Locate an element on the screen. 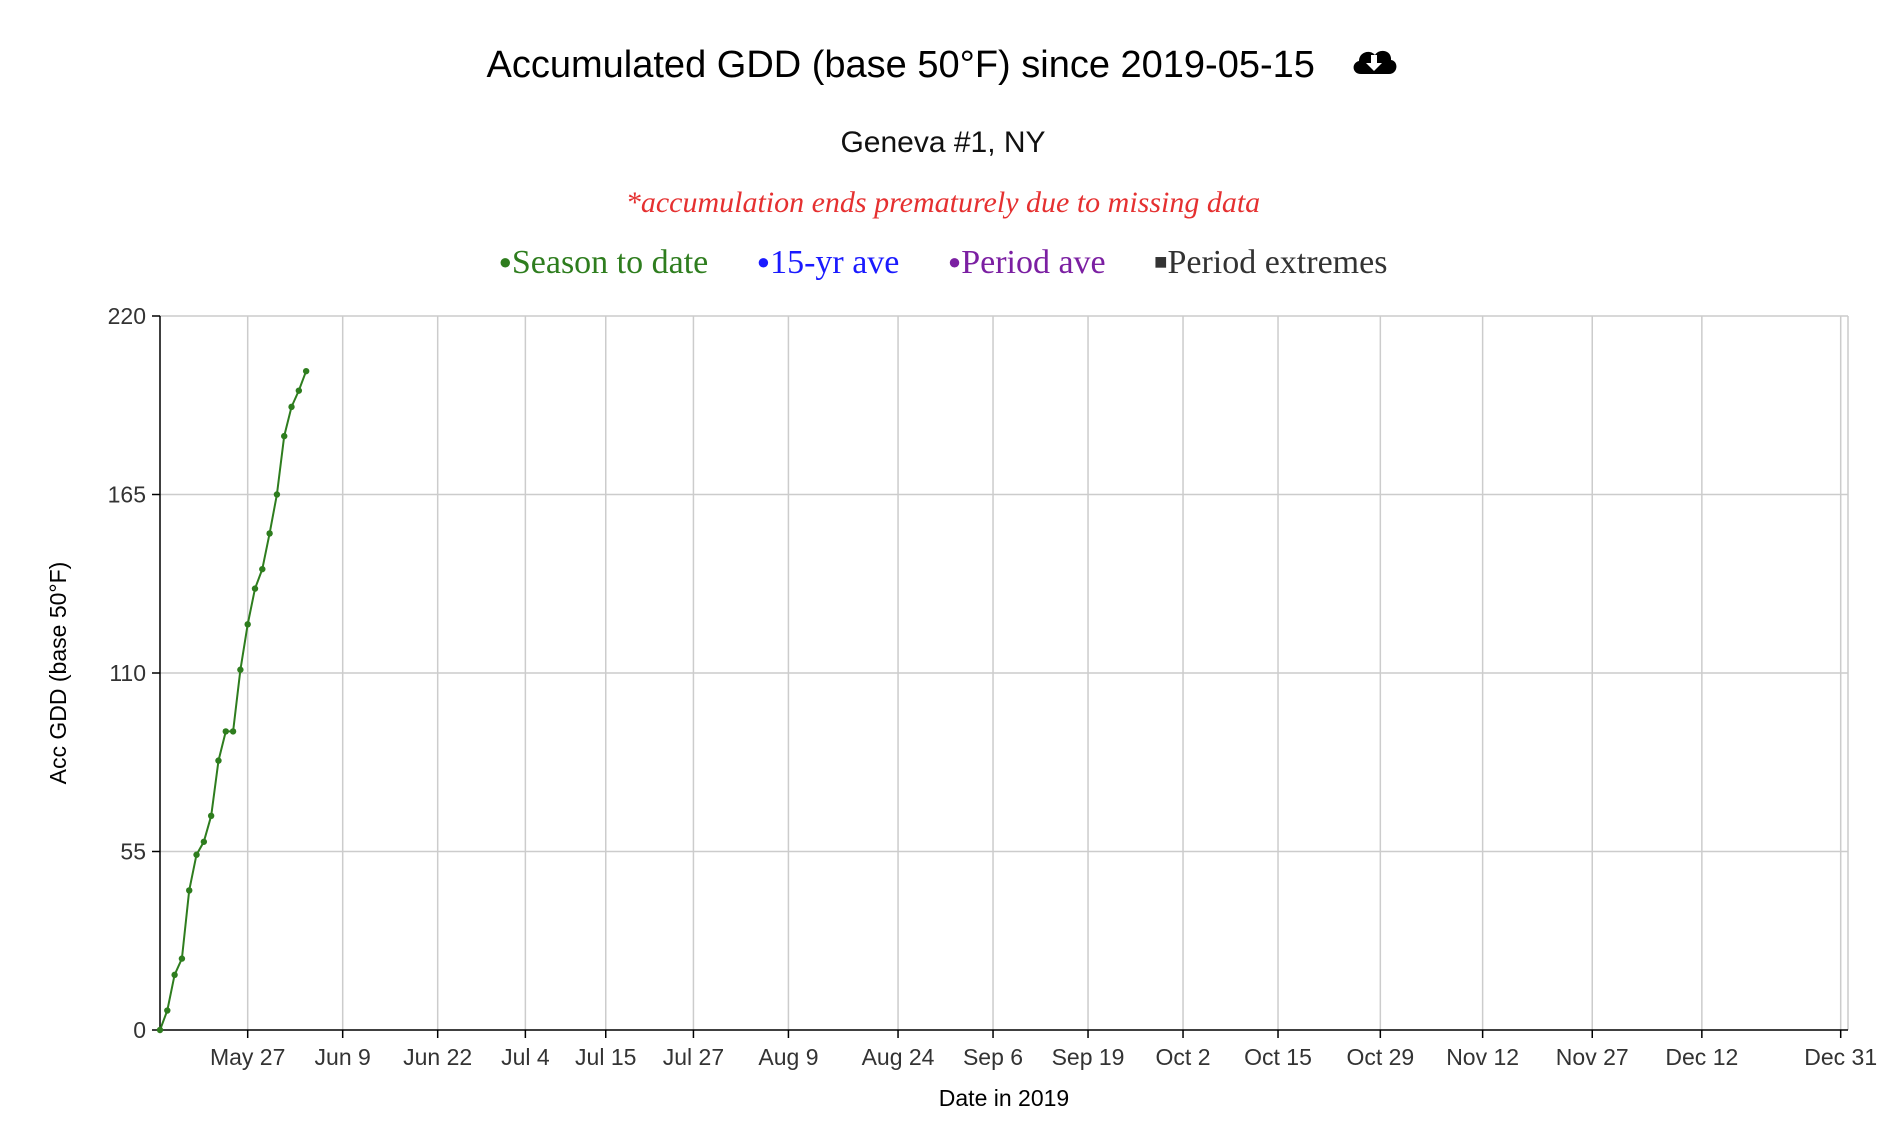 The height and width of the screenshot is (1128, 1886). x-tick-label: Oct 29 is located at coordinates (1380, 1057).